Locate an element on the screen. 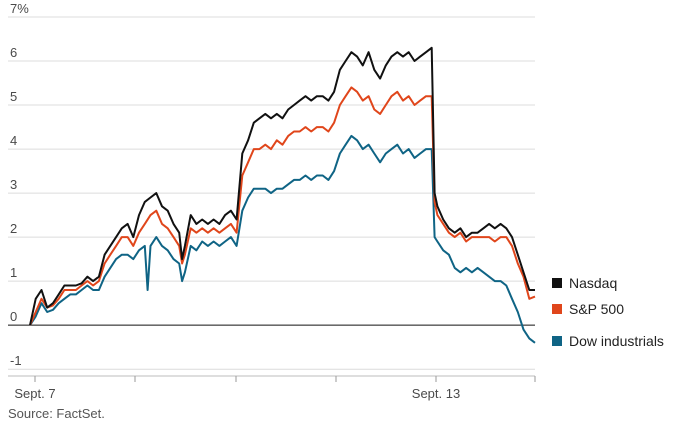  y-axis-ticks: -1 0 1 2 3 4 5 6 7% is located at coordinates (19, 184).